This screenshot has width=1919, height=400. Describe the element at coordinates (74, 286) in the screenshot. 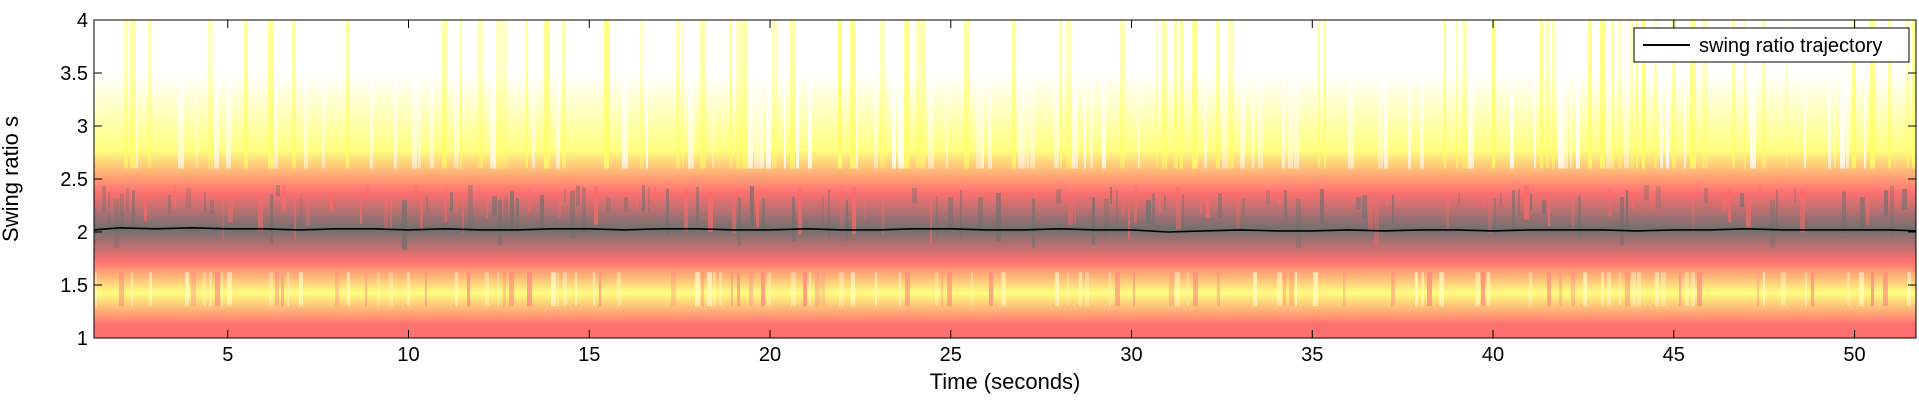

I see `y-tick-label: 1.5` at that location.